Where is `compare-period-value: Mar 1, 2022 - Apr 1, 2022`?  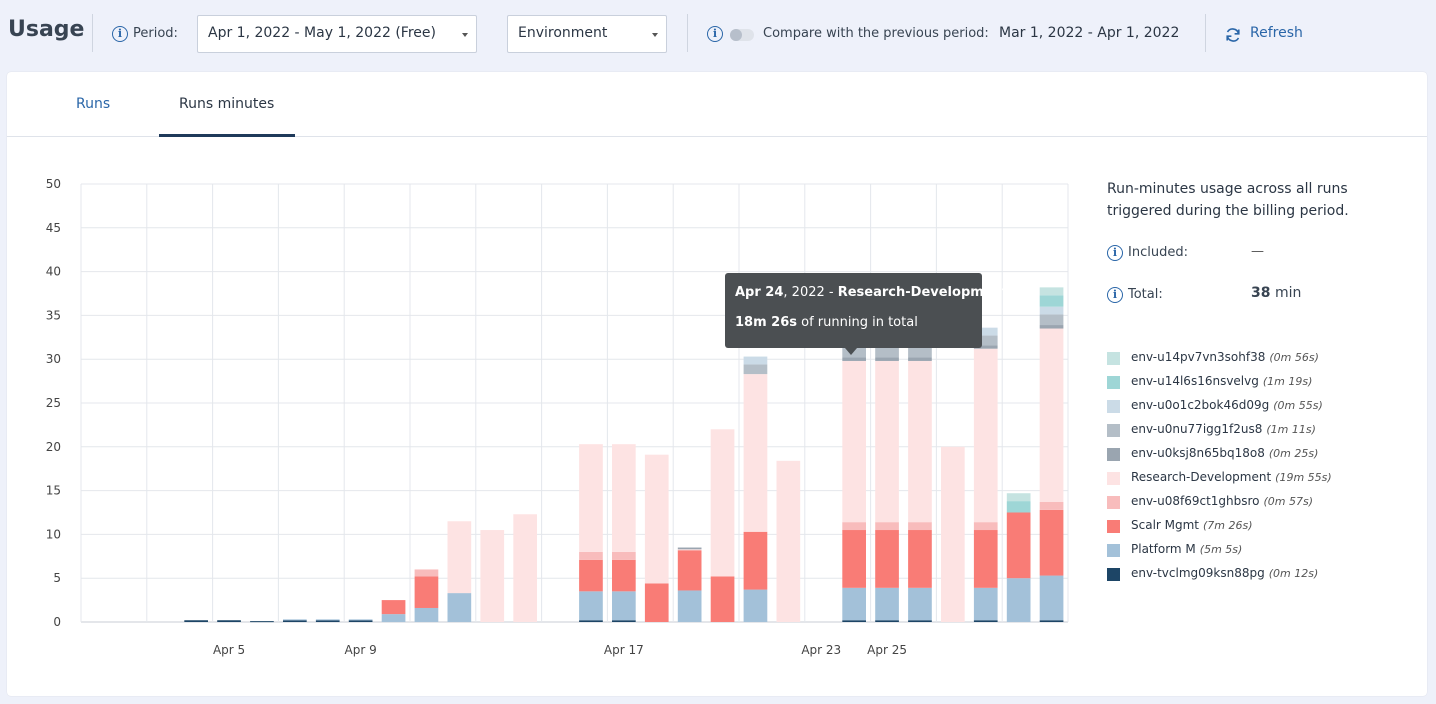
compare-period-value: Mar 1, 2022 - Apr 1, 2022 is located at coordinates (1089, 33).